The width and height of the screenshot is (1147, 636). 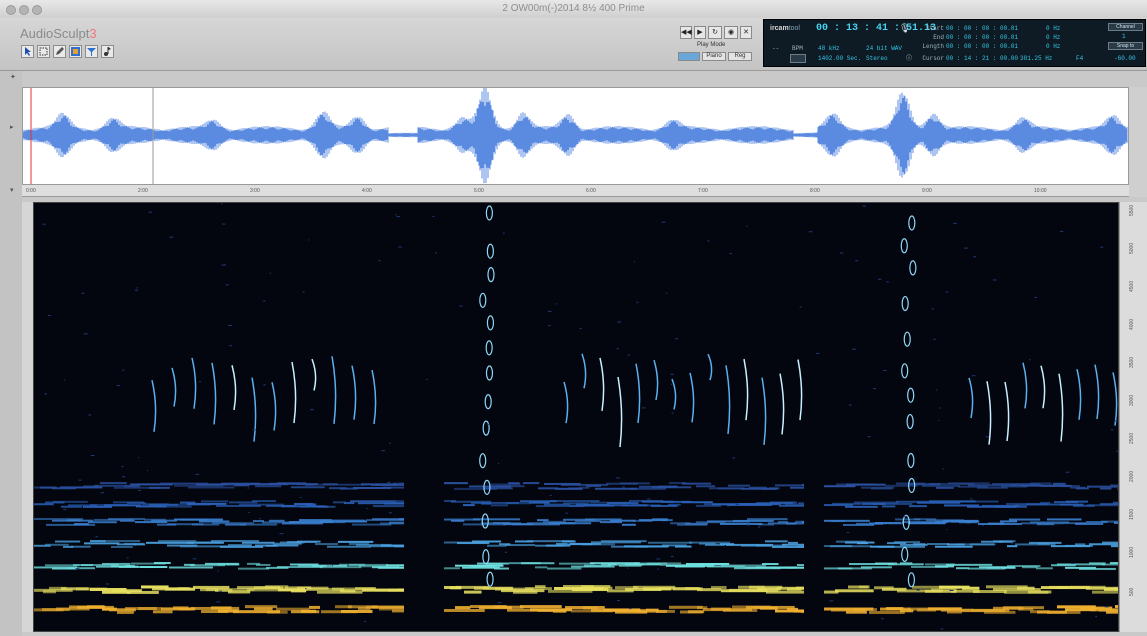 I want to click on channel-button: Channel, so click(x=1125, y=27).